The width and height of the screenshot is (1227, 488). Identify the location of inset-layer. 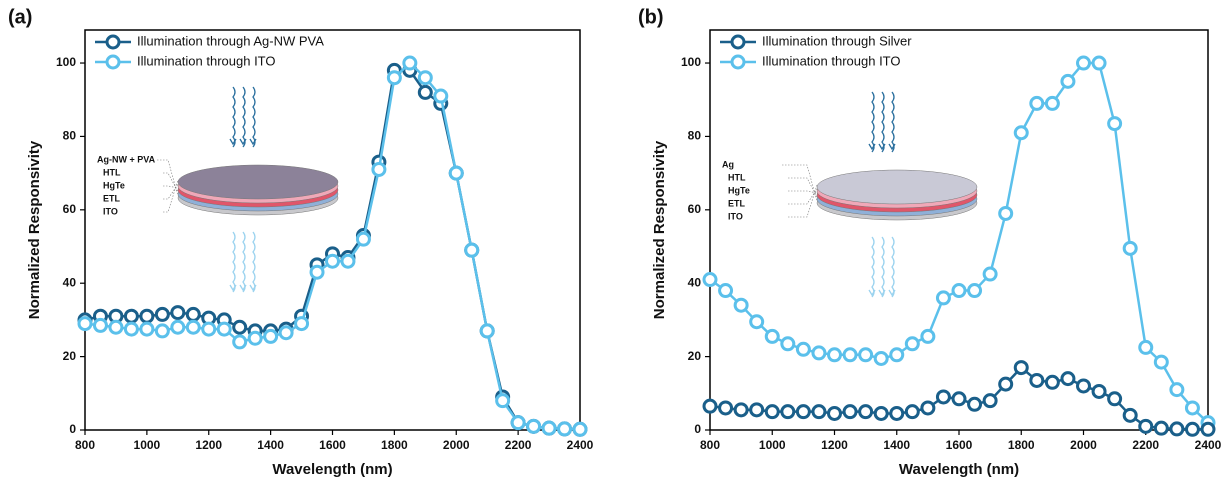
(258, 182).